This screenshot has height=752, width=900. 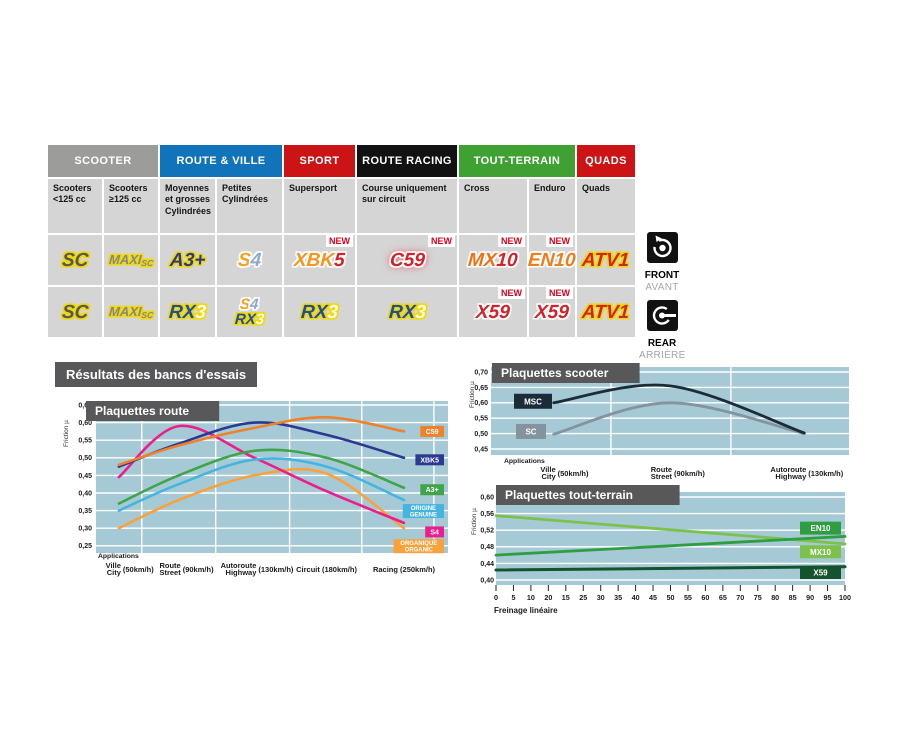 I want to click on decor: 0,30, so click(x=85, y=529).